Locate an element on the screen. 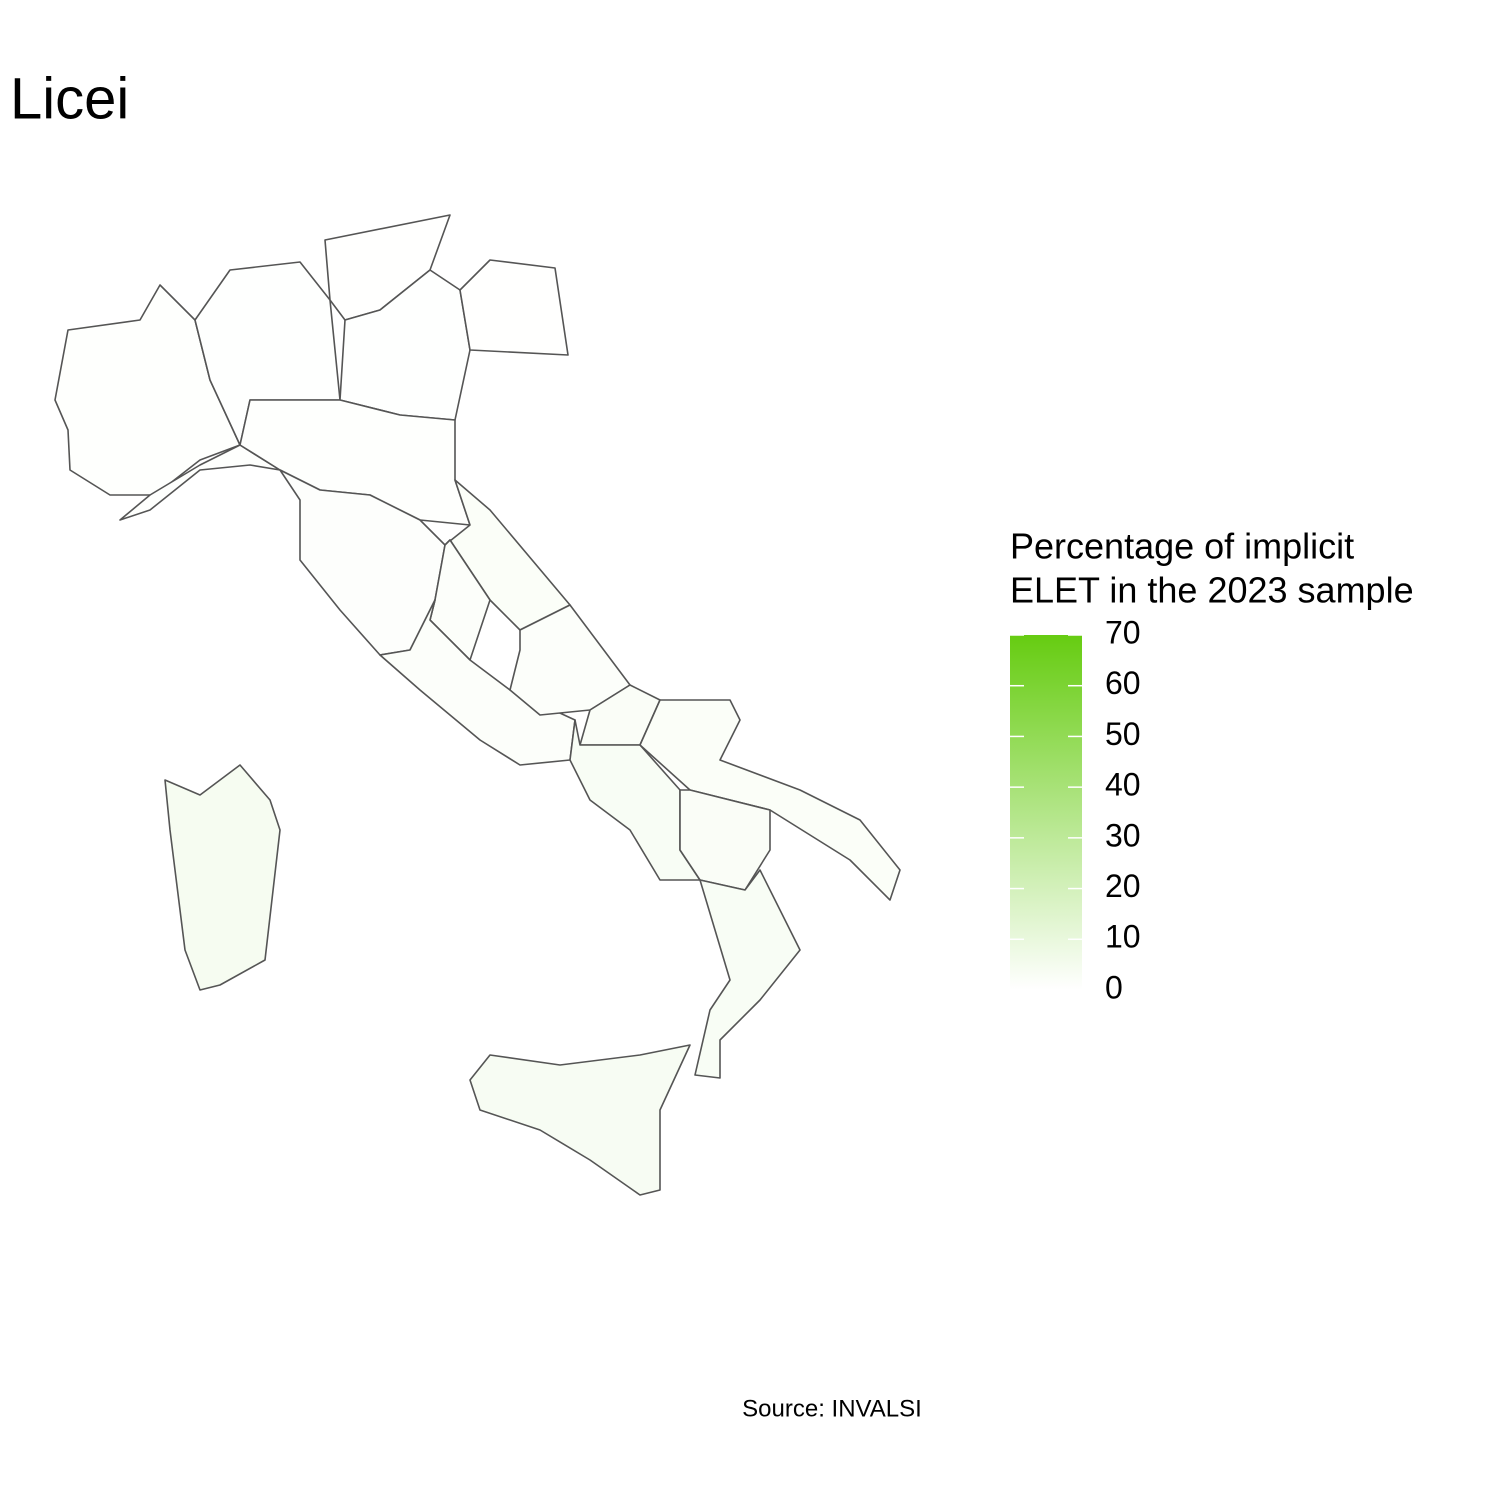  legend-tick-label: 40 is located at coordinates (1123, 785).